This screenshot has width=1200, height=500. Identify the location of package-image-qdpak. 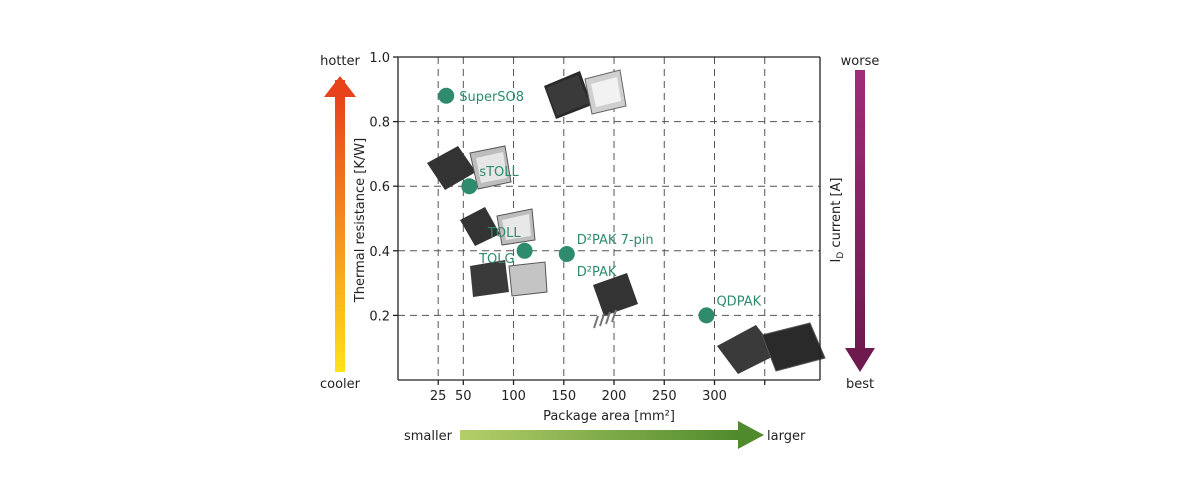
(771, 348).